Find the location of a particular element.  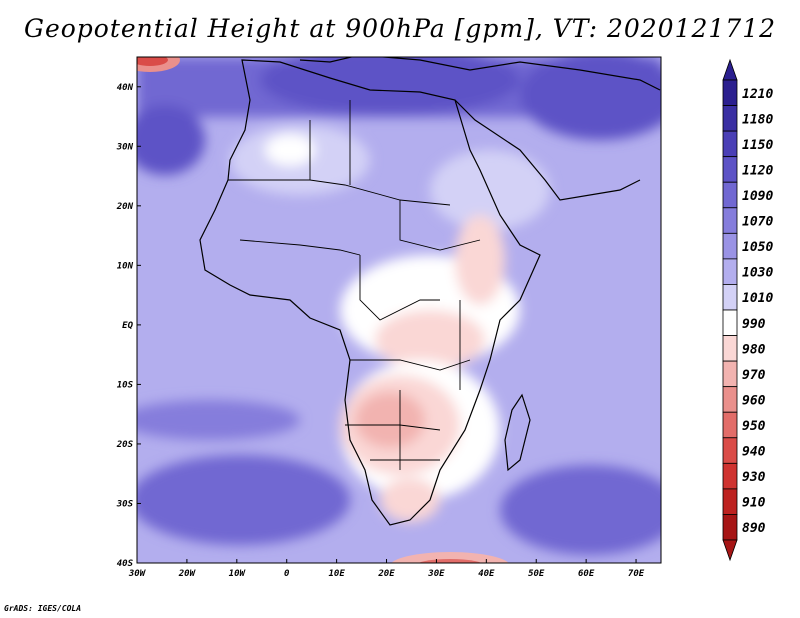

colorbar-label: 1120 is located at coordinates (757, 170).